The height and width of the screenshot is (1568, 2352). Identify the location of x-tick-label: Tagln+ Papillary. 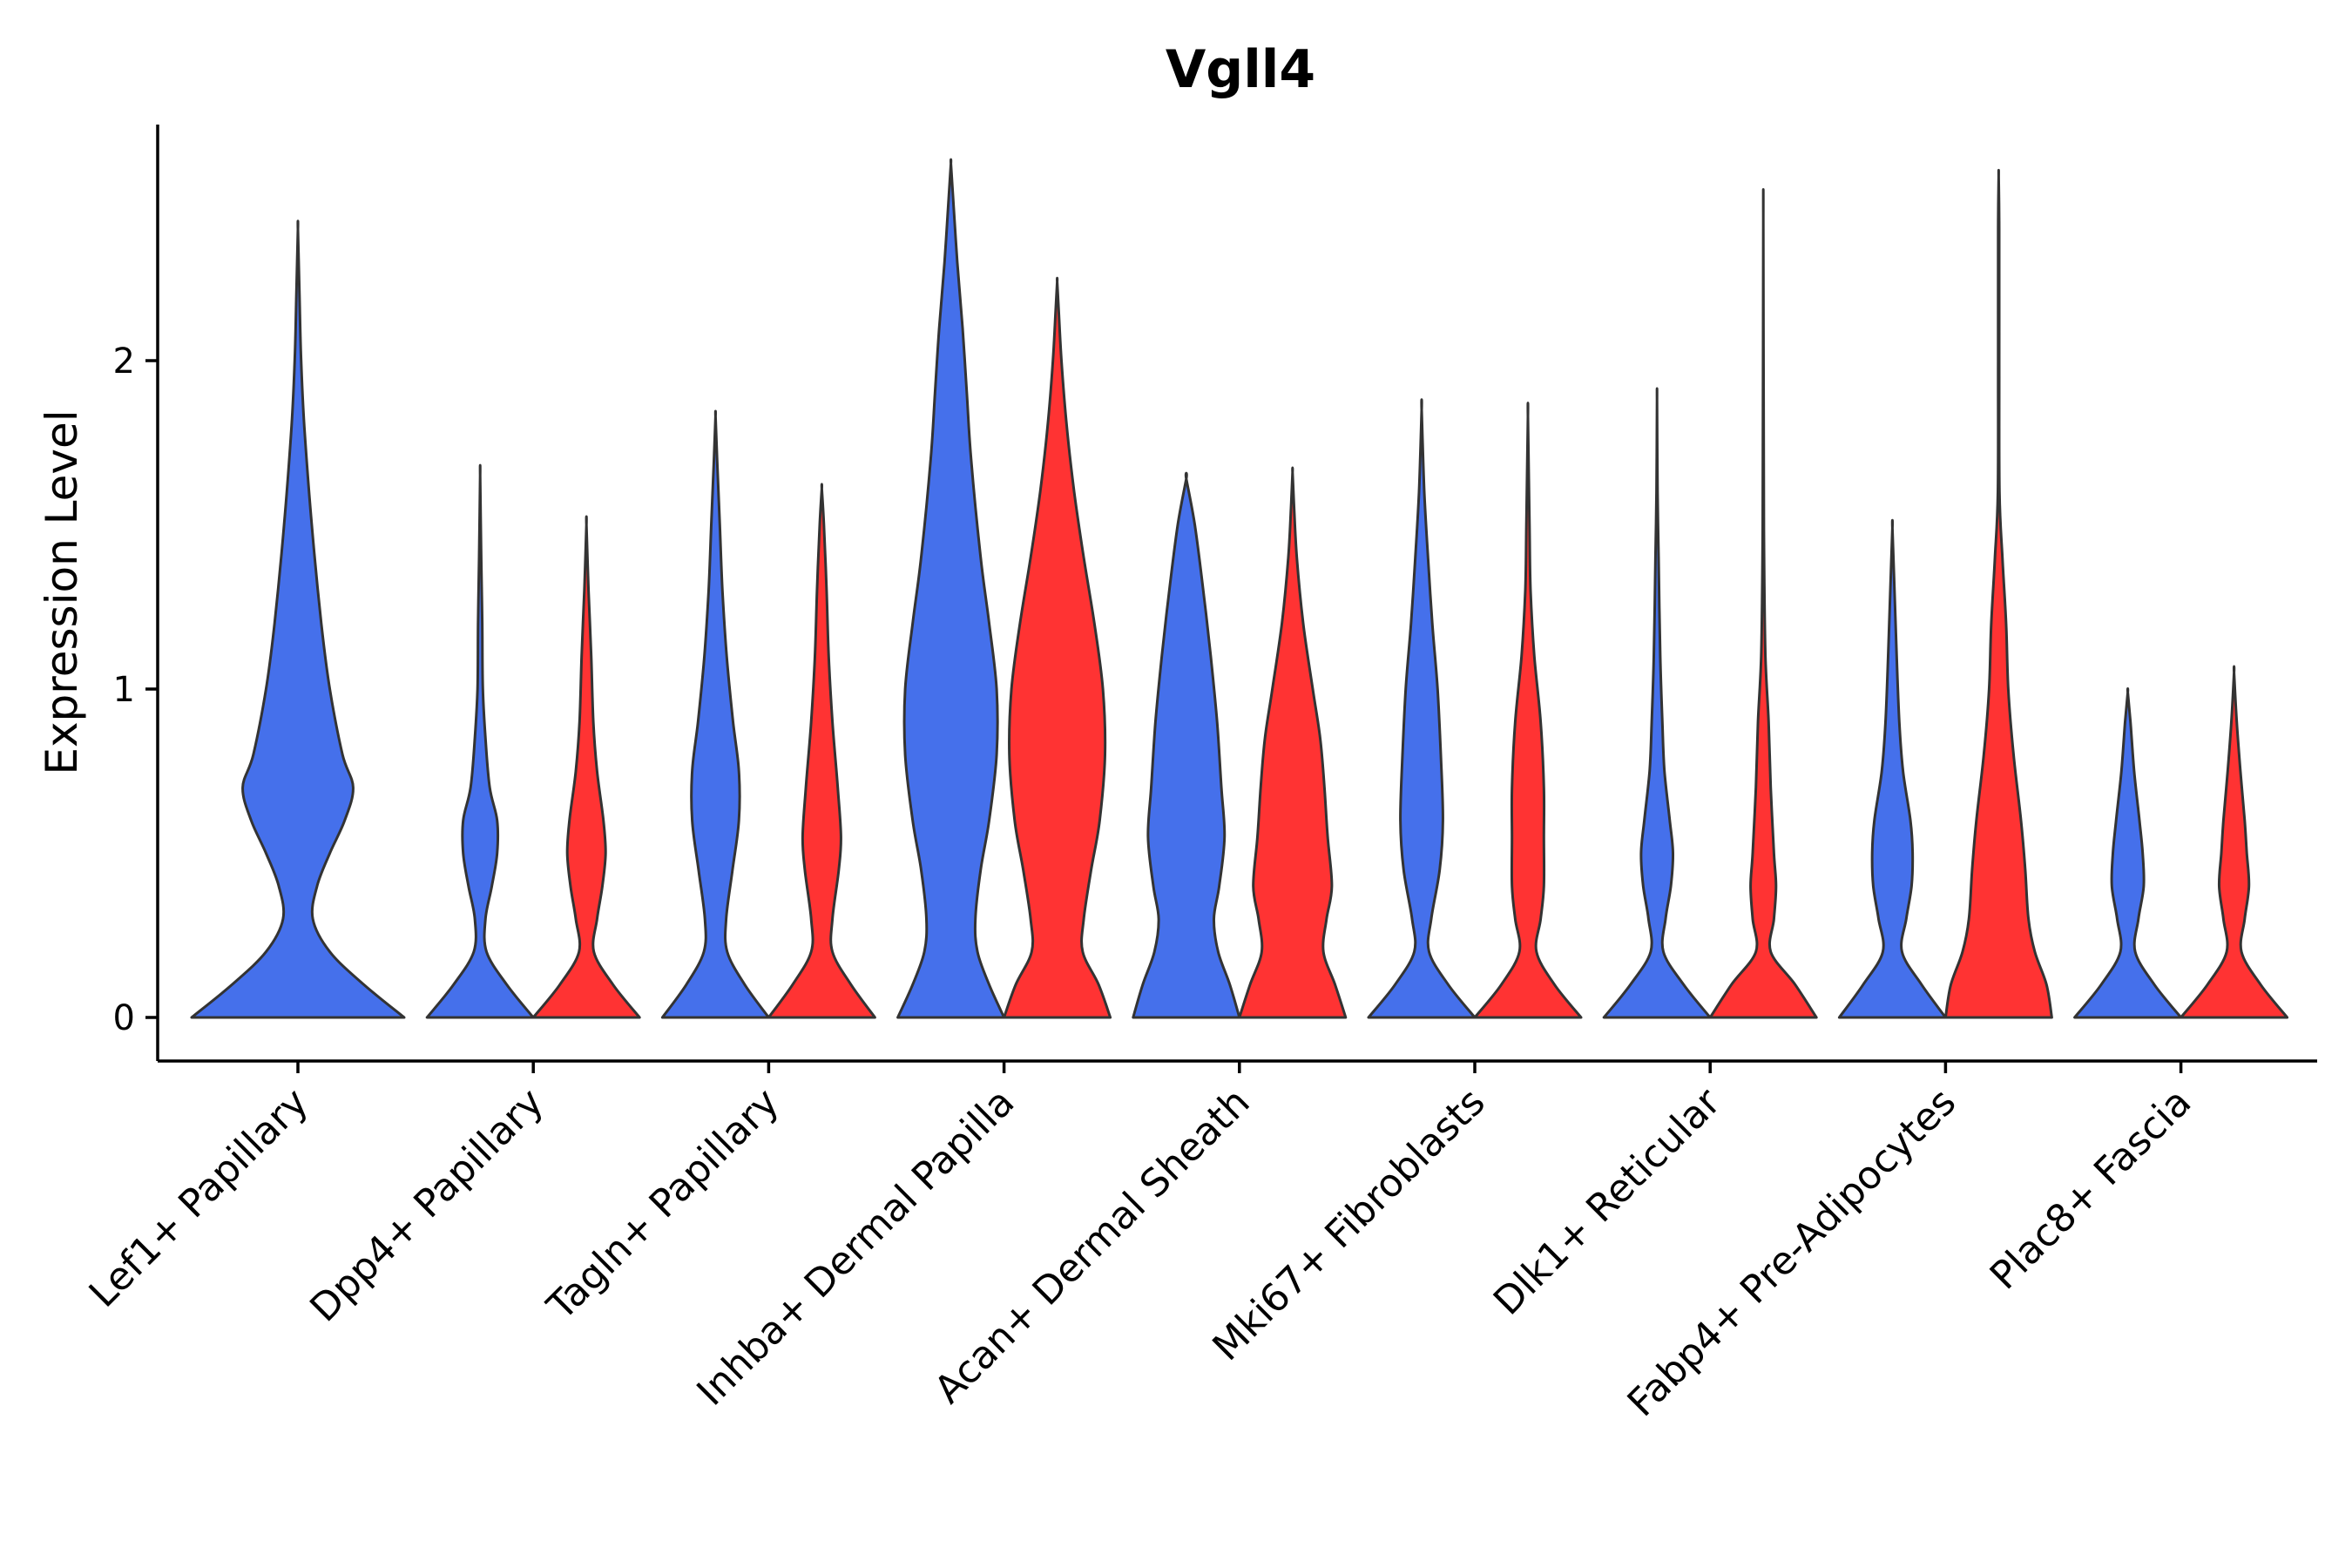
(662, 1204).